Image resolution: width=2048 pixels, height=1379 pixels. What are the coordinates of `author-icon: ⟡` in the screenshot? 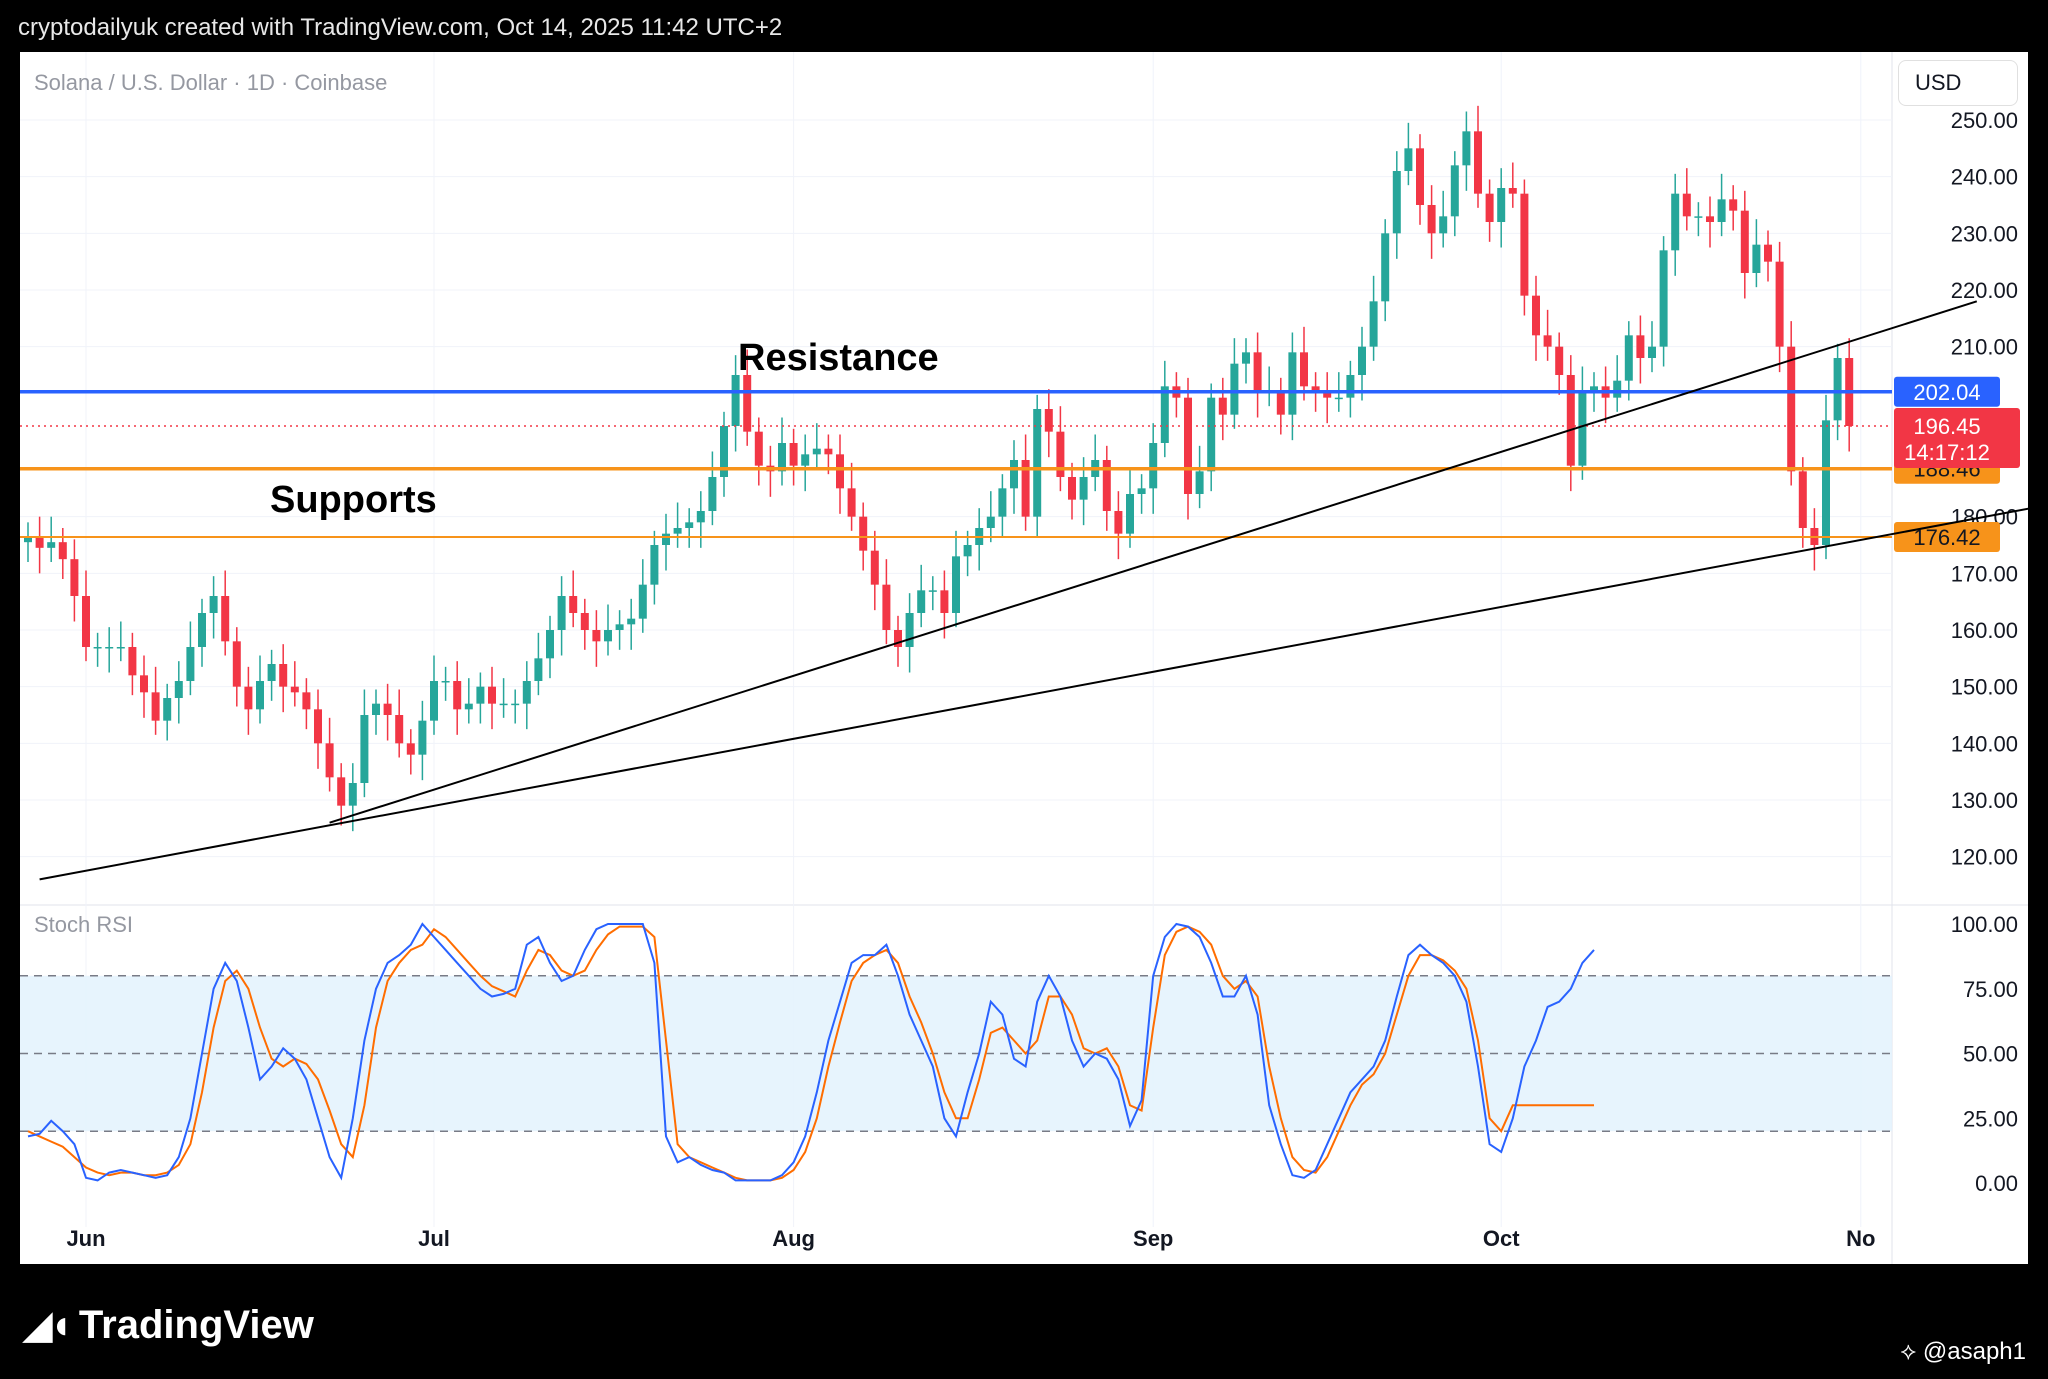 It's located at (1911, 1351).